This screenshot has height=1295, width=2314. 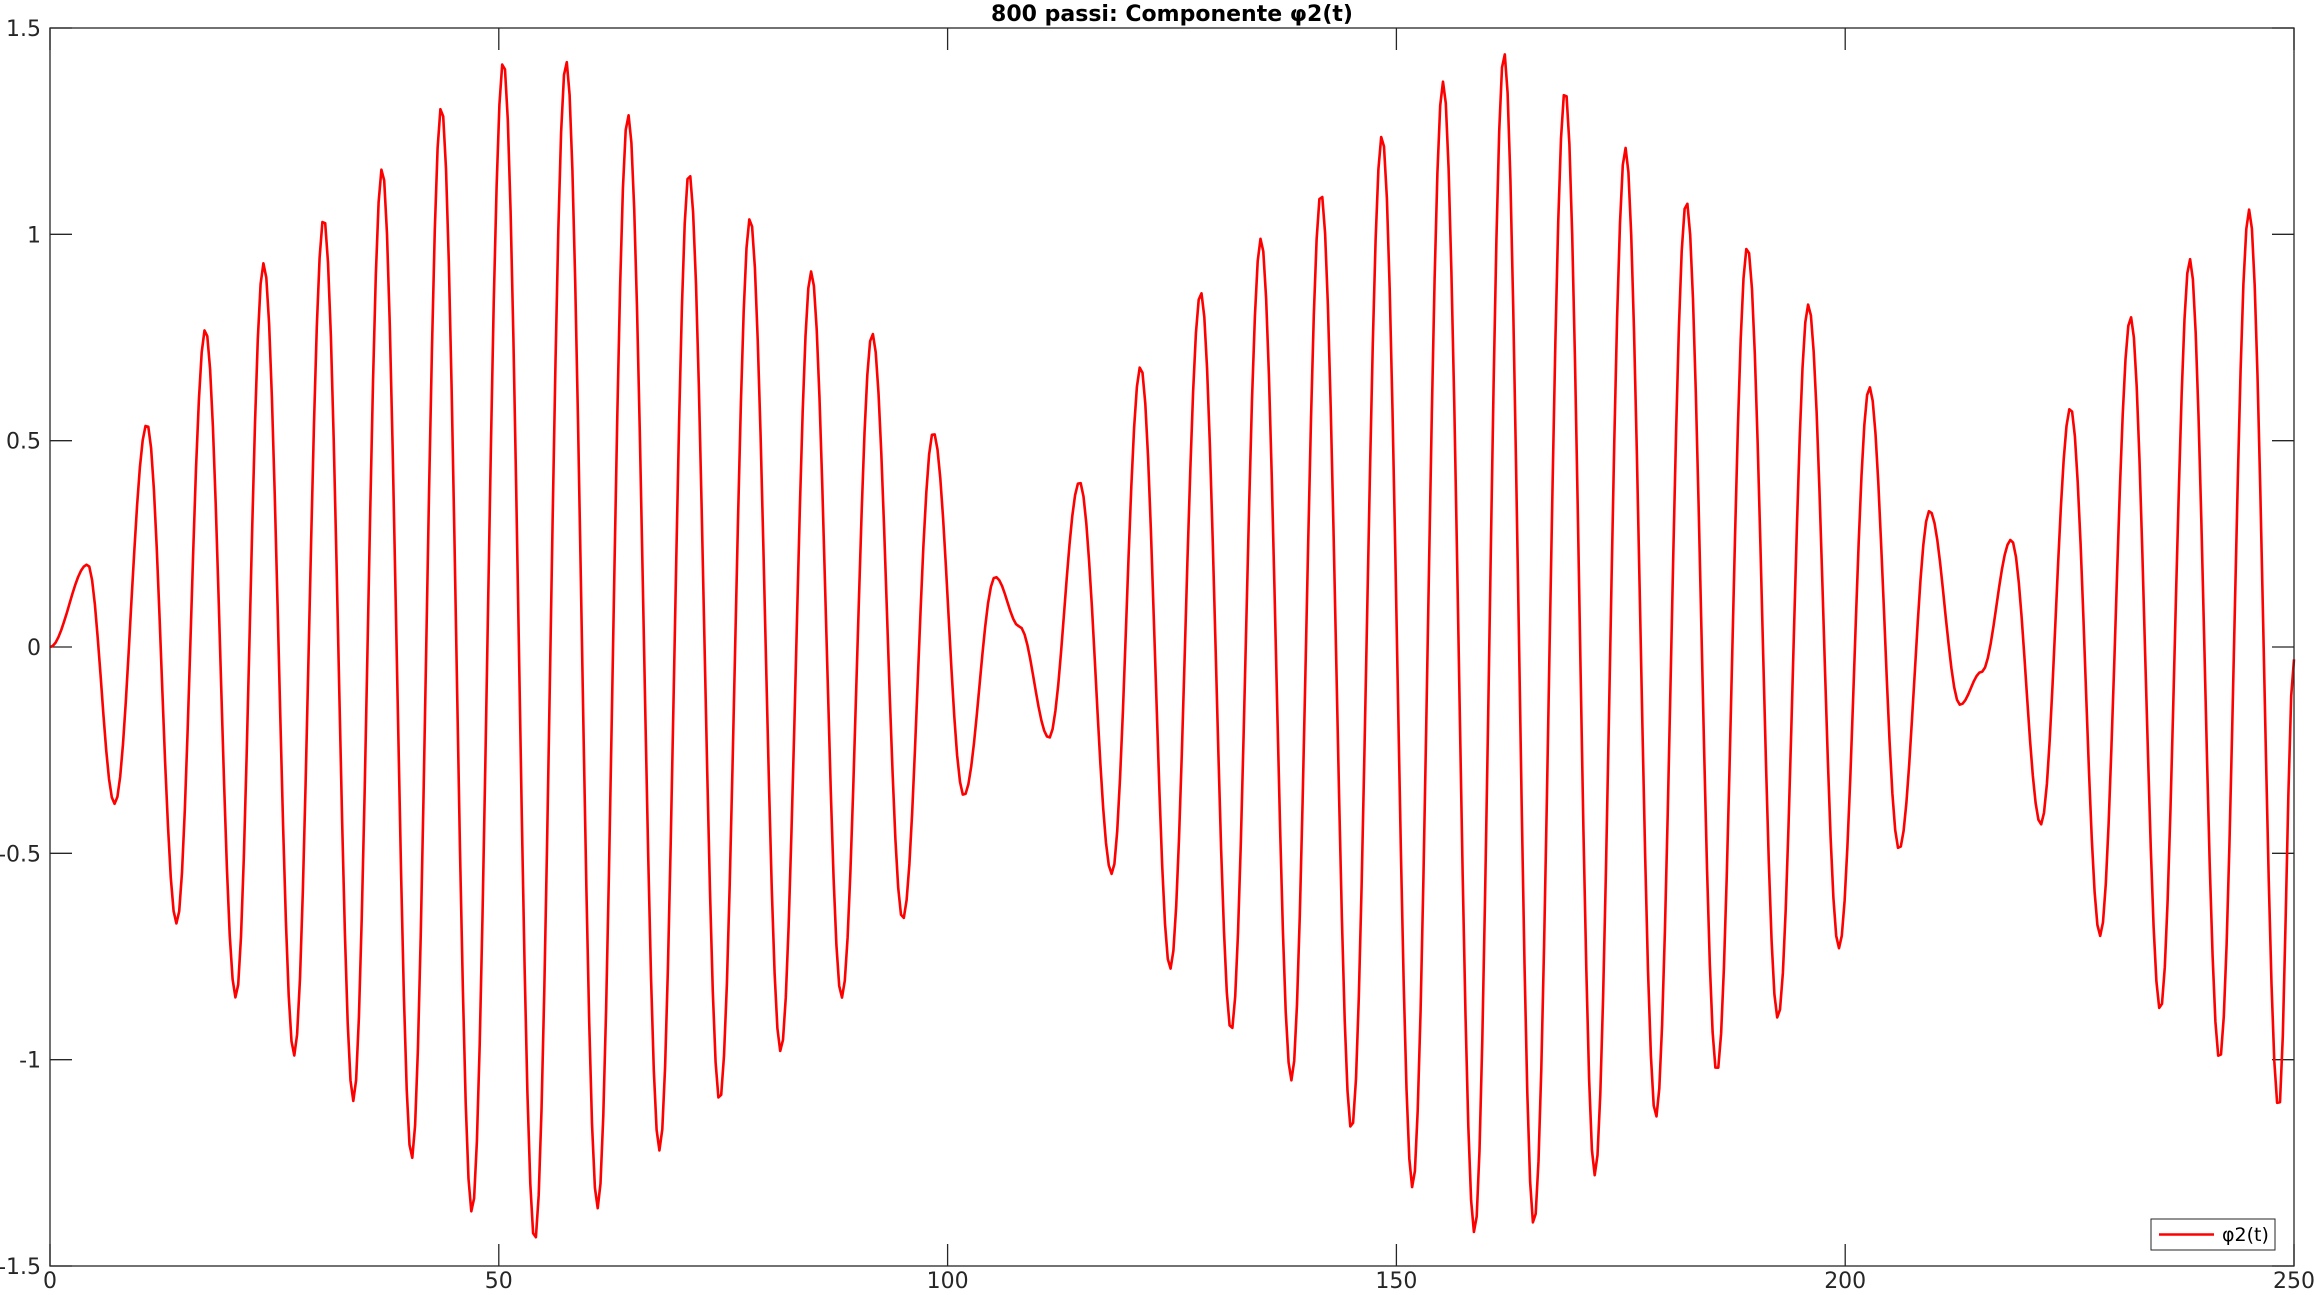 What do you see at coordinates (2213, 1234) in the screenshot?
I see `legend: φ2(t)` at bounding box center [2213, 1234].